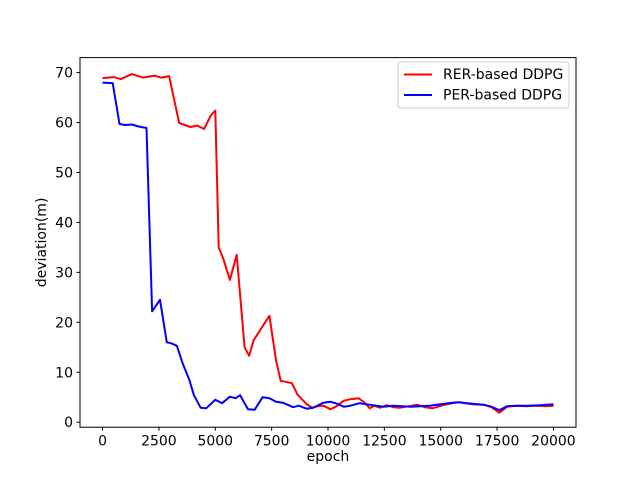 Image resolution: width=640 pixels, height=484 pixels. I want to click on x-tick-label: 10000, so click(328, 442).